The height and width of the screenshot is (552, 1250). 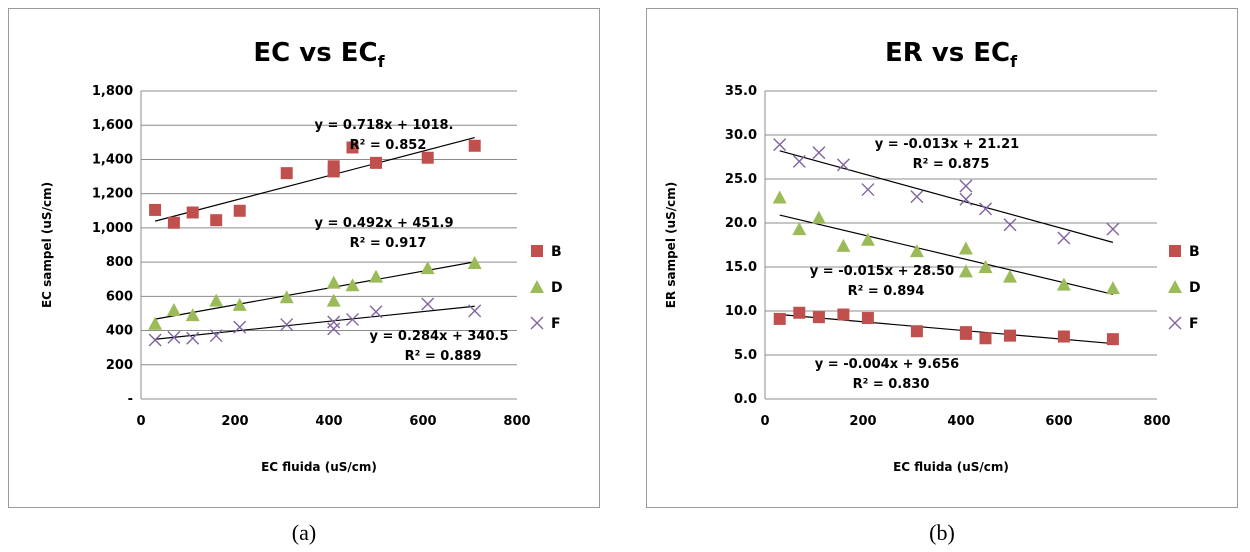 I want to click on caption-b: (b), so click(x=942, y=532).